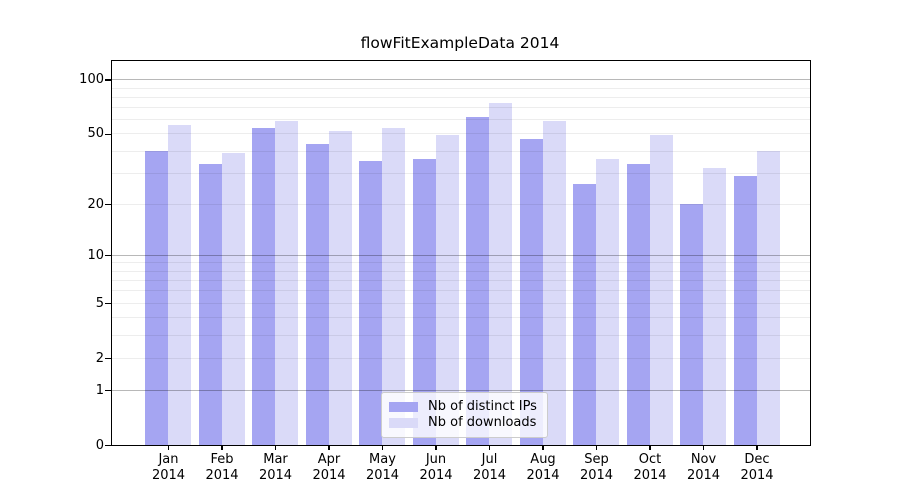  What do you see at coordinates (403, 407) in the screenshot?
I see `legend-swatch-distinct-ips` at bounding box center [403, 407].